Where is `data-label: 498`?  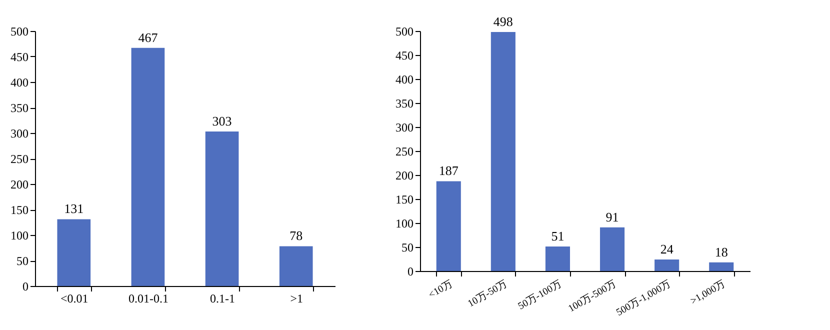 data-label: 498 is located at coordinates (503, 21).